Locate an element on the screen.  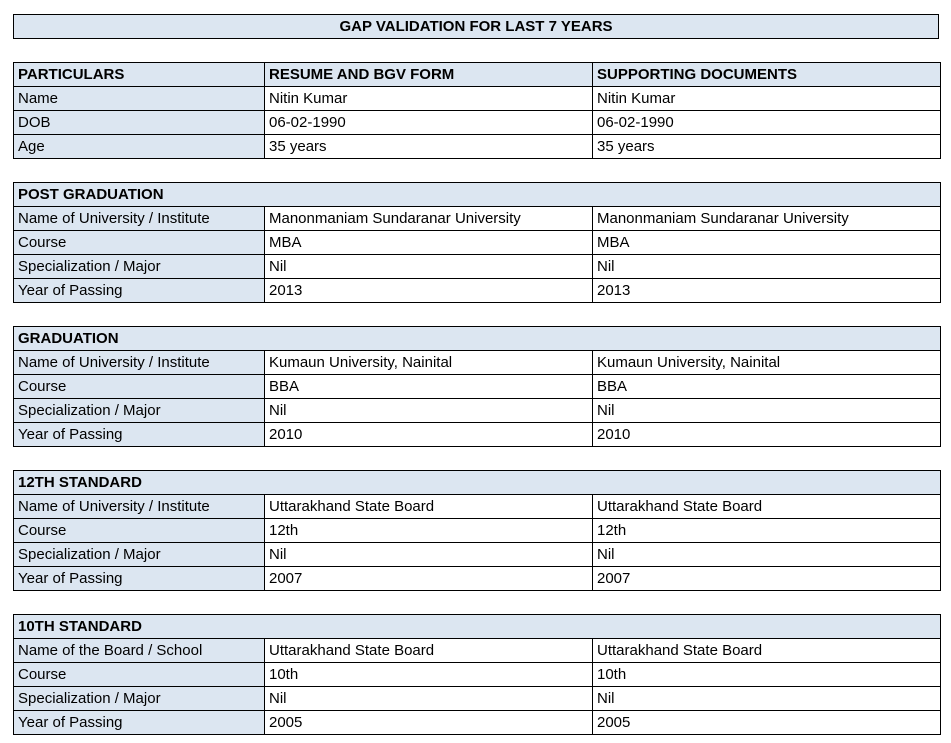
section-header-row: 12TH STANDARD is located at coordinates (477, 482).